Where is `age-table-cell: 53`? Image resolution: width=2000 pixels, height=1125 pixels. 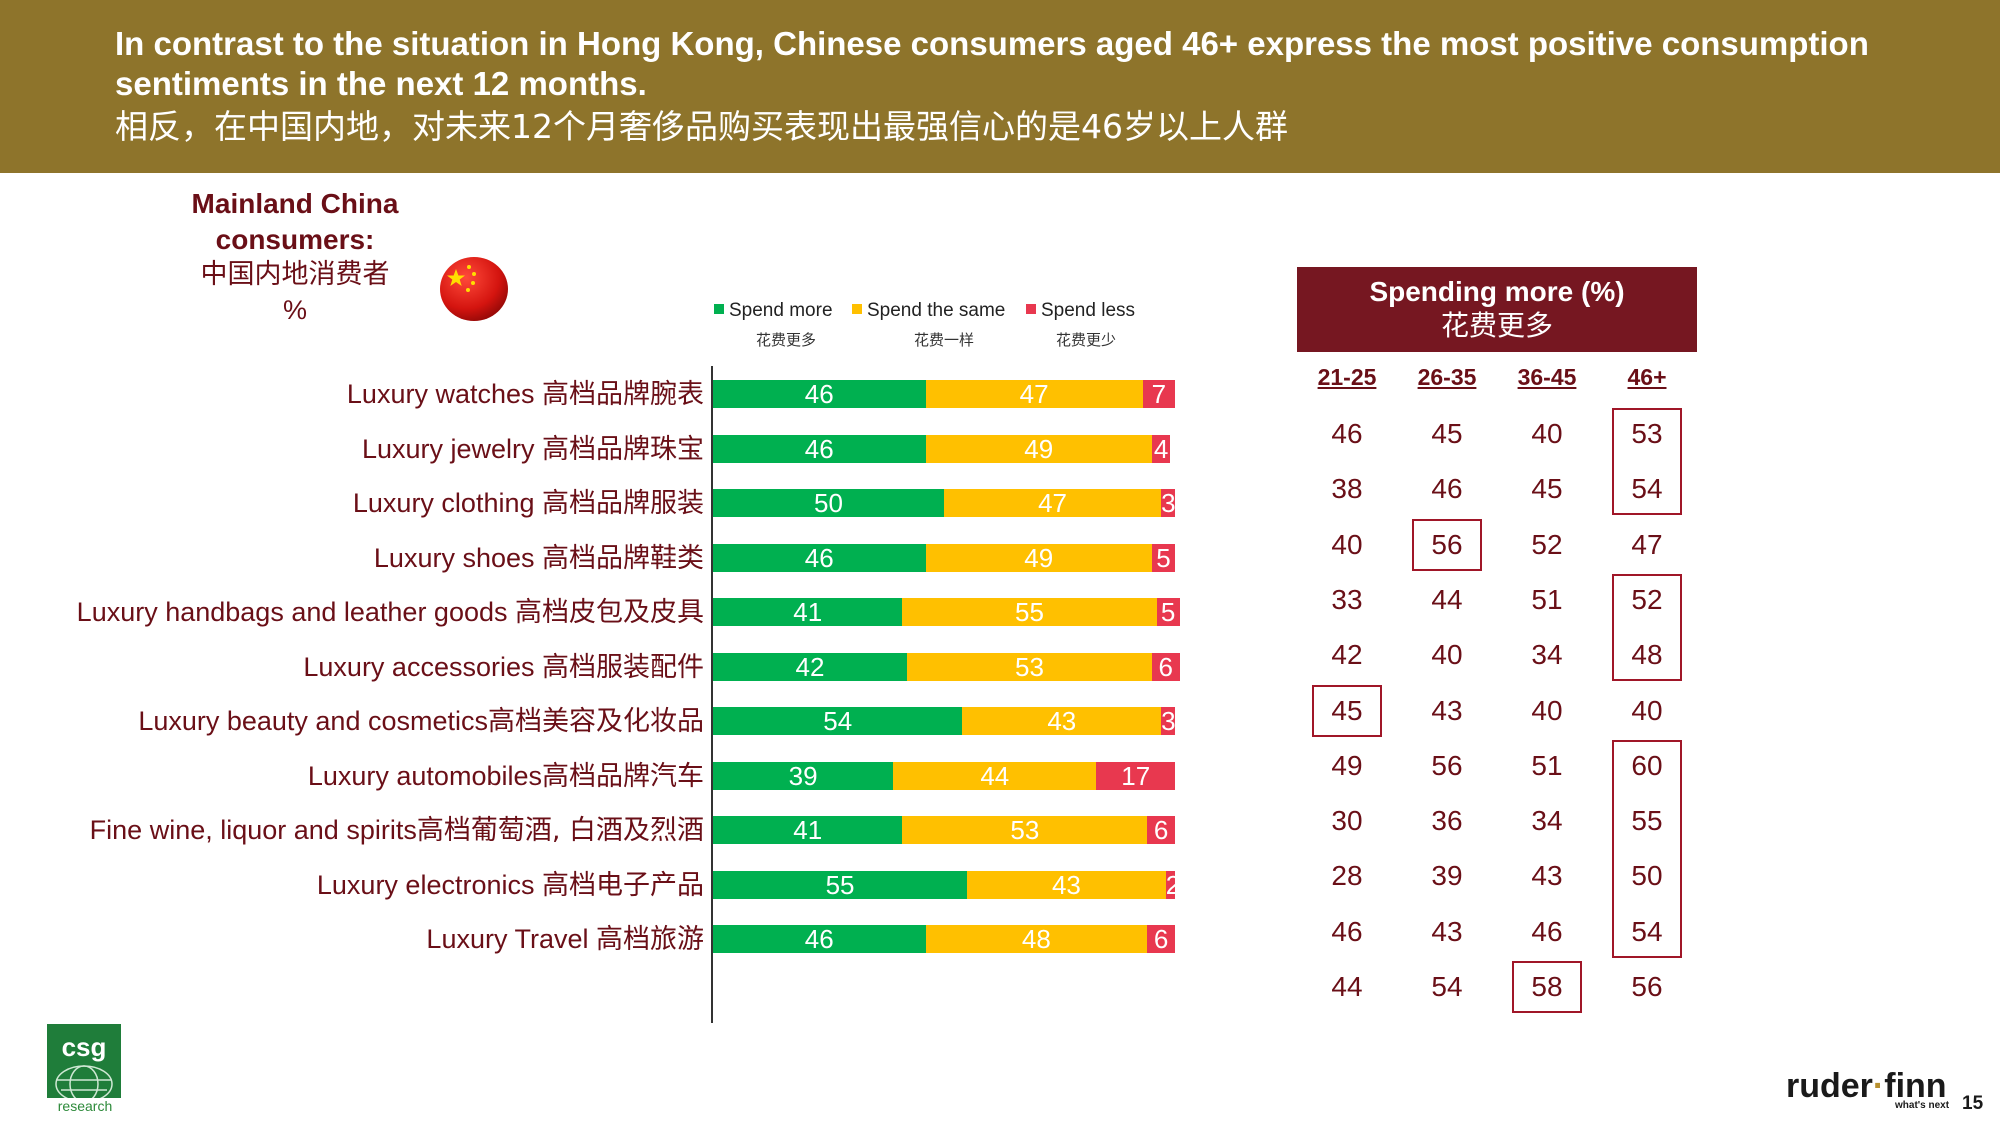
age-table-cell: 53 is located at coordinates (1647, 433).